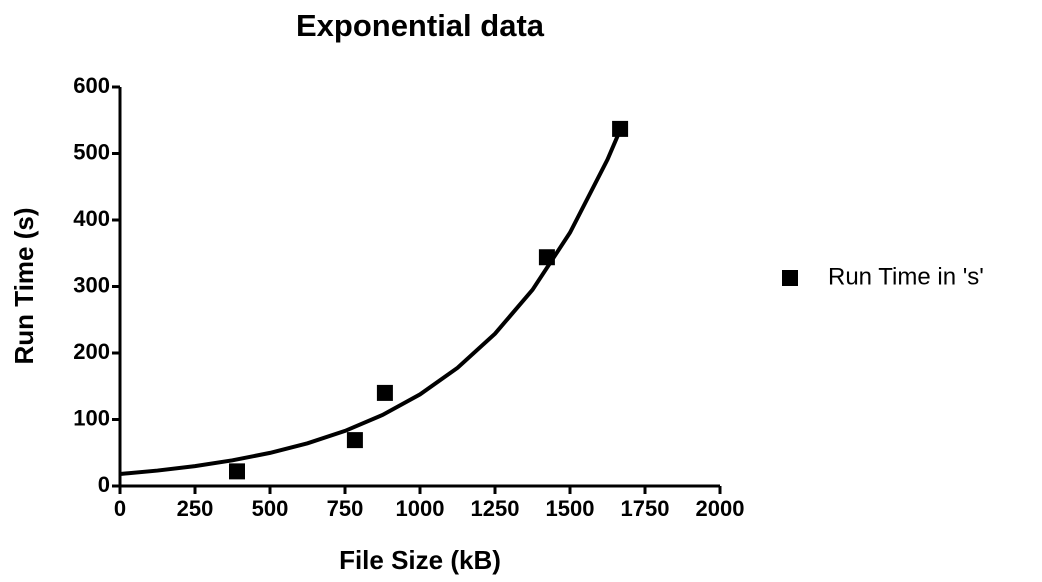 This screenshot has height=582, width=1042. I want to click on x-tick-label: 750, so click(345, 508).